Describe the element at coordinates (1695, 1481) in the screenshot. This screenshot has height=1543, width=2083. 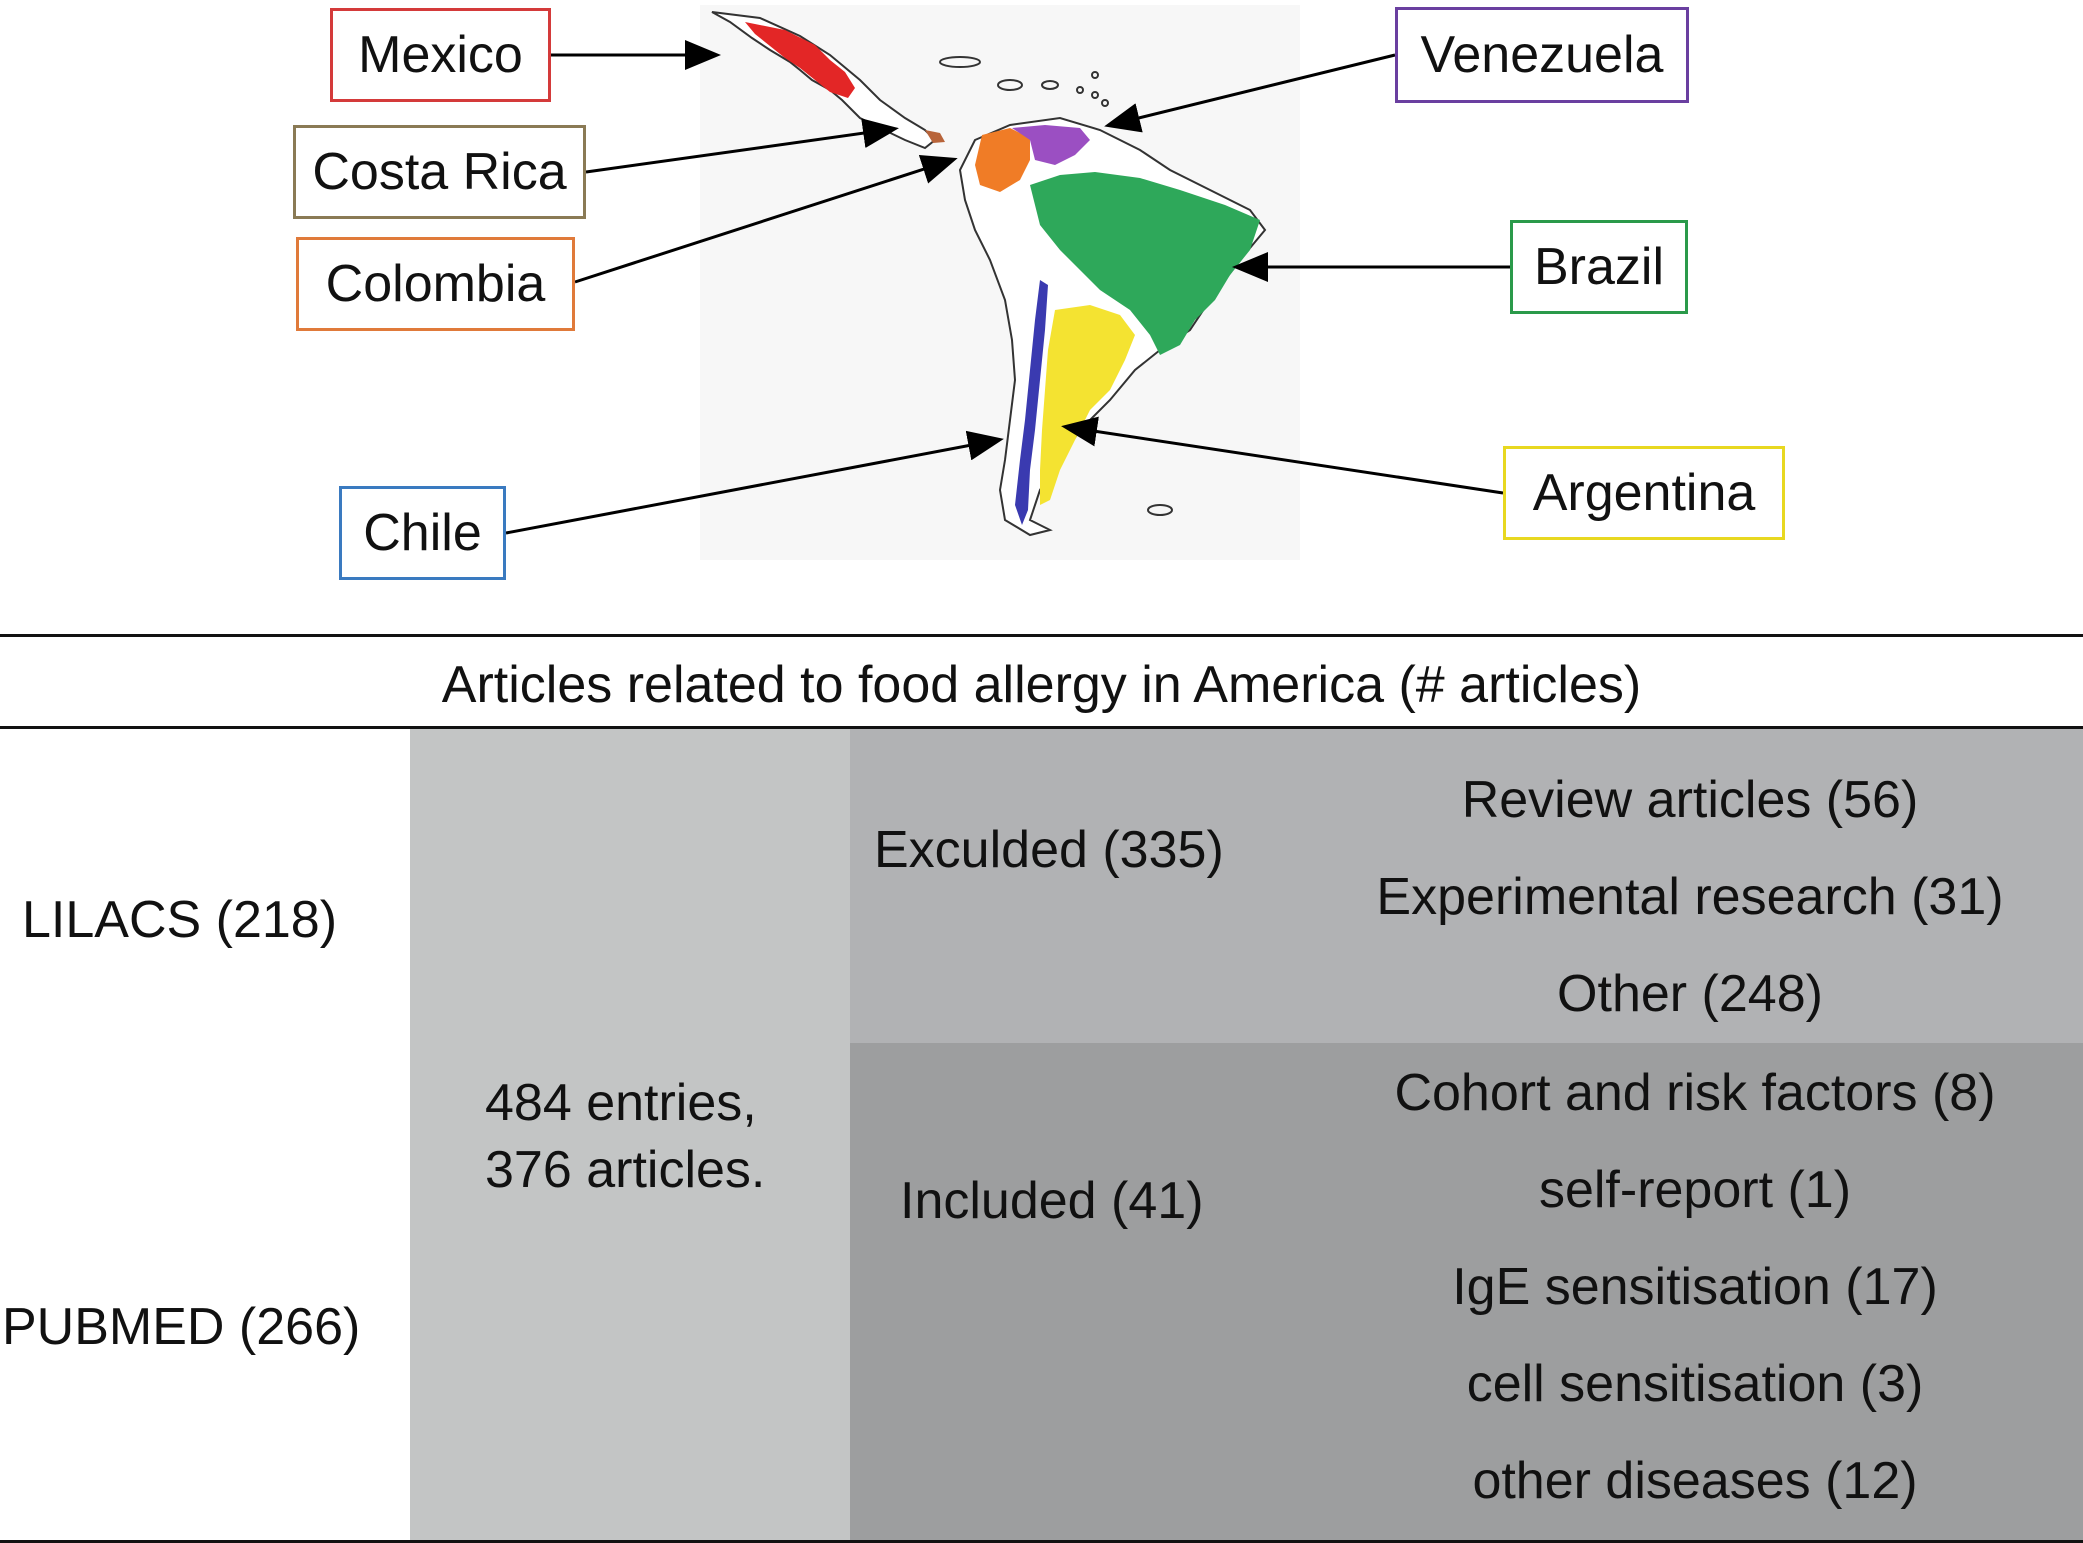
I see `included-item: other diseases (12)` at that location.